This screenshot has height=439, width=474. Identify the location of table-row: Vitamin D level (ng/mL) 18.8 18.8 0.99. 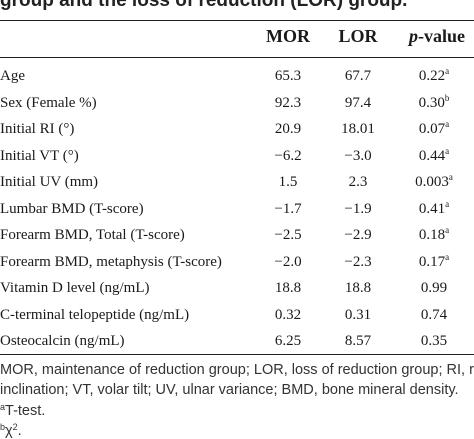
(237, 288).